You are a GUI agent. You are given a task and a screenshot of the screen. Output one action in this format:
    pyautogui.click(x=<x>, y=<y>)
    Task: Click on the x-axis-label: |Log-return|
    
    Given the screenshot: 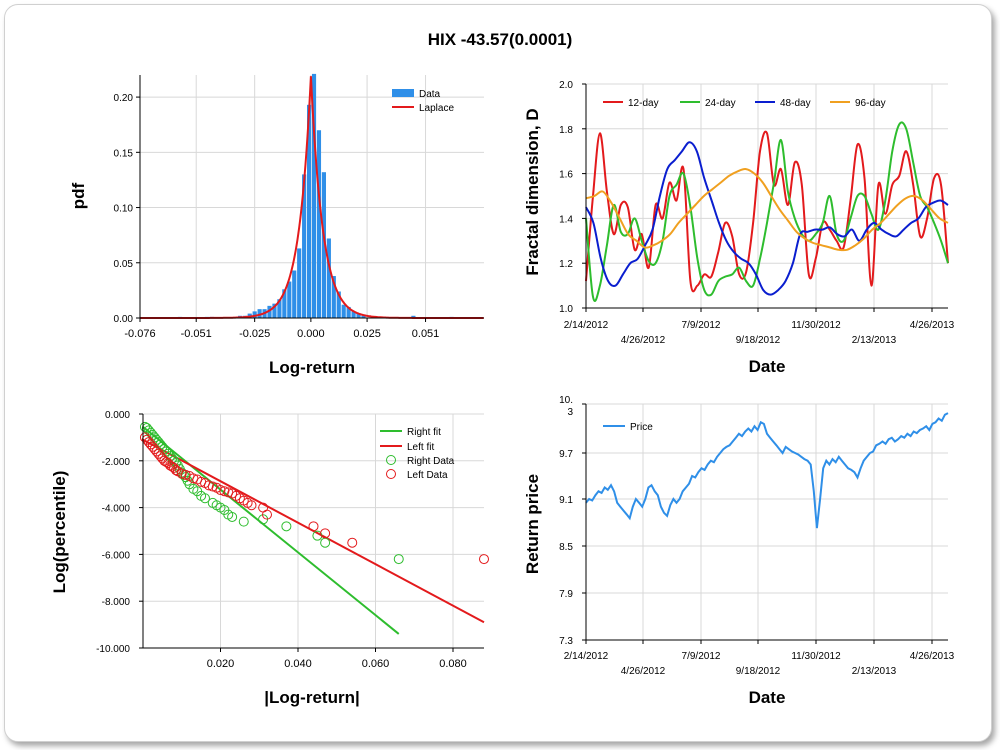 What is the action you would take?
    pyautogui.click(x=311, y=697)
    